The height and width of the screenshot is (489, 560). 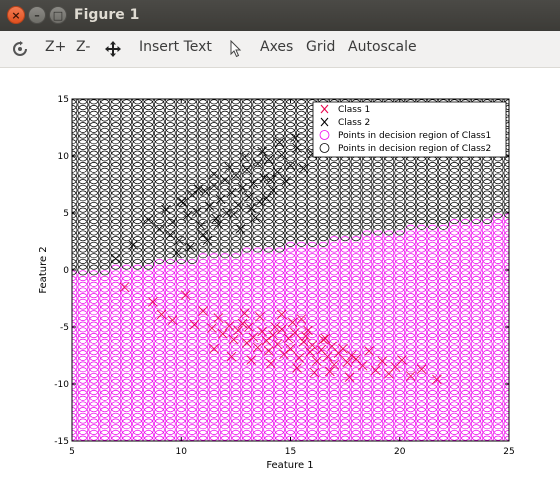 I want to click on grid-button: Grid, so click(x=321, y=47).